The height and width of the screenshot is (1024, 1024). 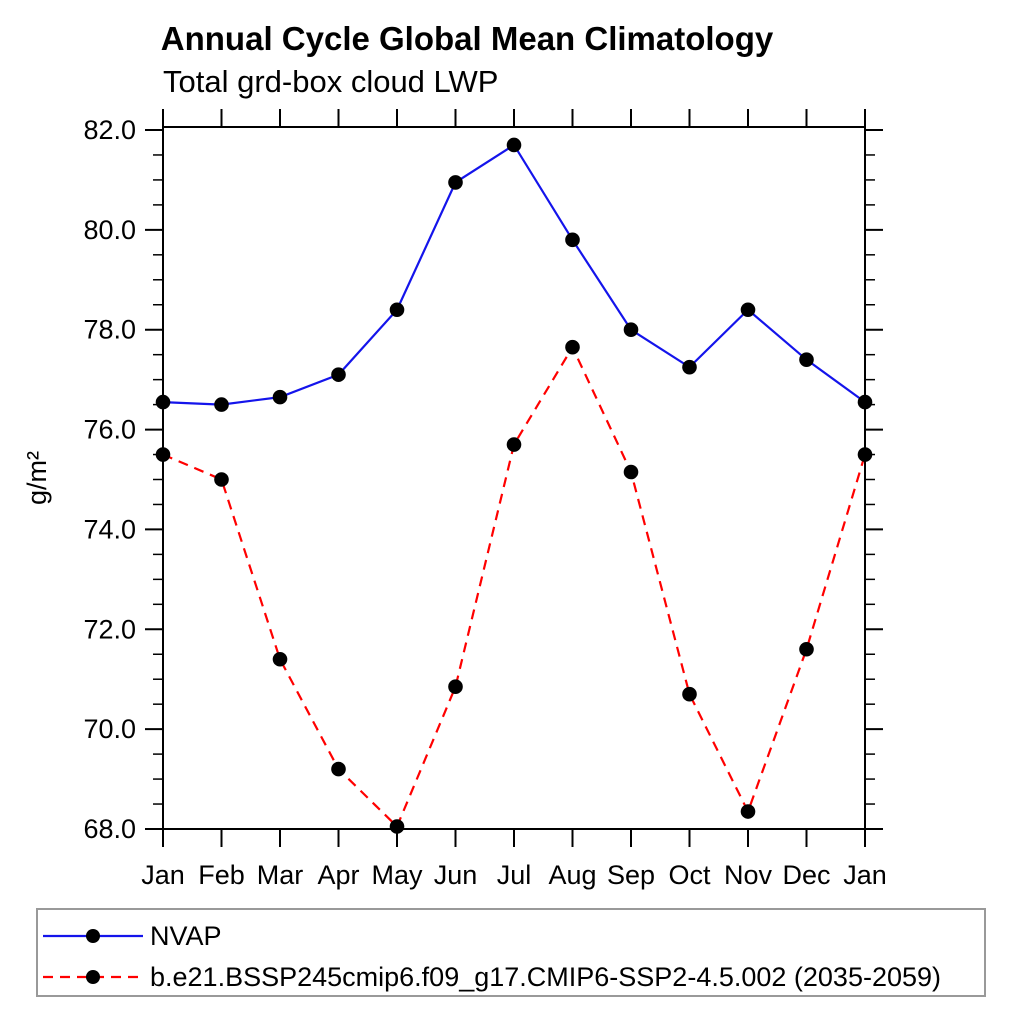 I want to click on chart-subtitle: Total grd-box cloud LWP, so click(x=331, y=81).